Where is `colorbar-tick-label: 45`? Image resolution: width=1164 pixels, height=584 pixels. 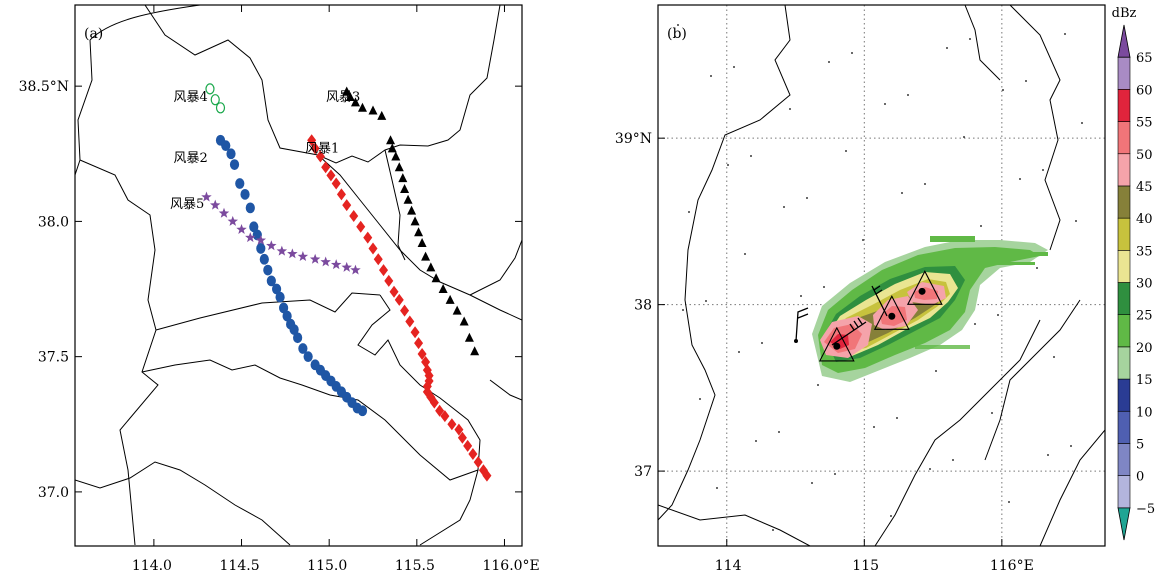
colorbar-tick-label: 45 is located at coordinates (1144, 187).